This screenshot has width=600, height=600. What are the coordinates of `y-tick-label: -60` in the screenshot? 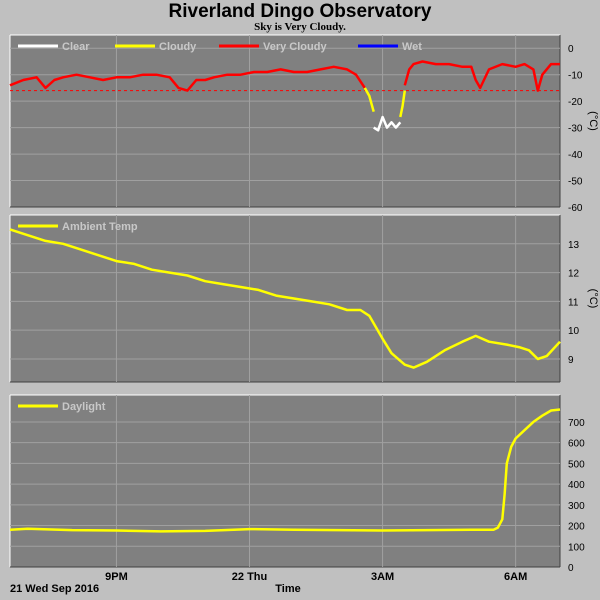 It's located at (575, 208).